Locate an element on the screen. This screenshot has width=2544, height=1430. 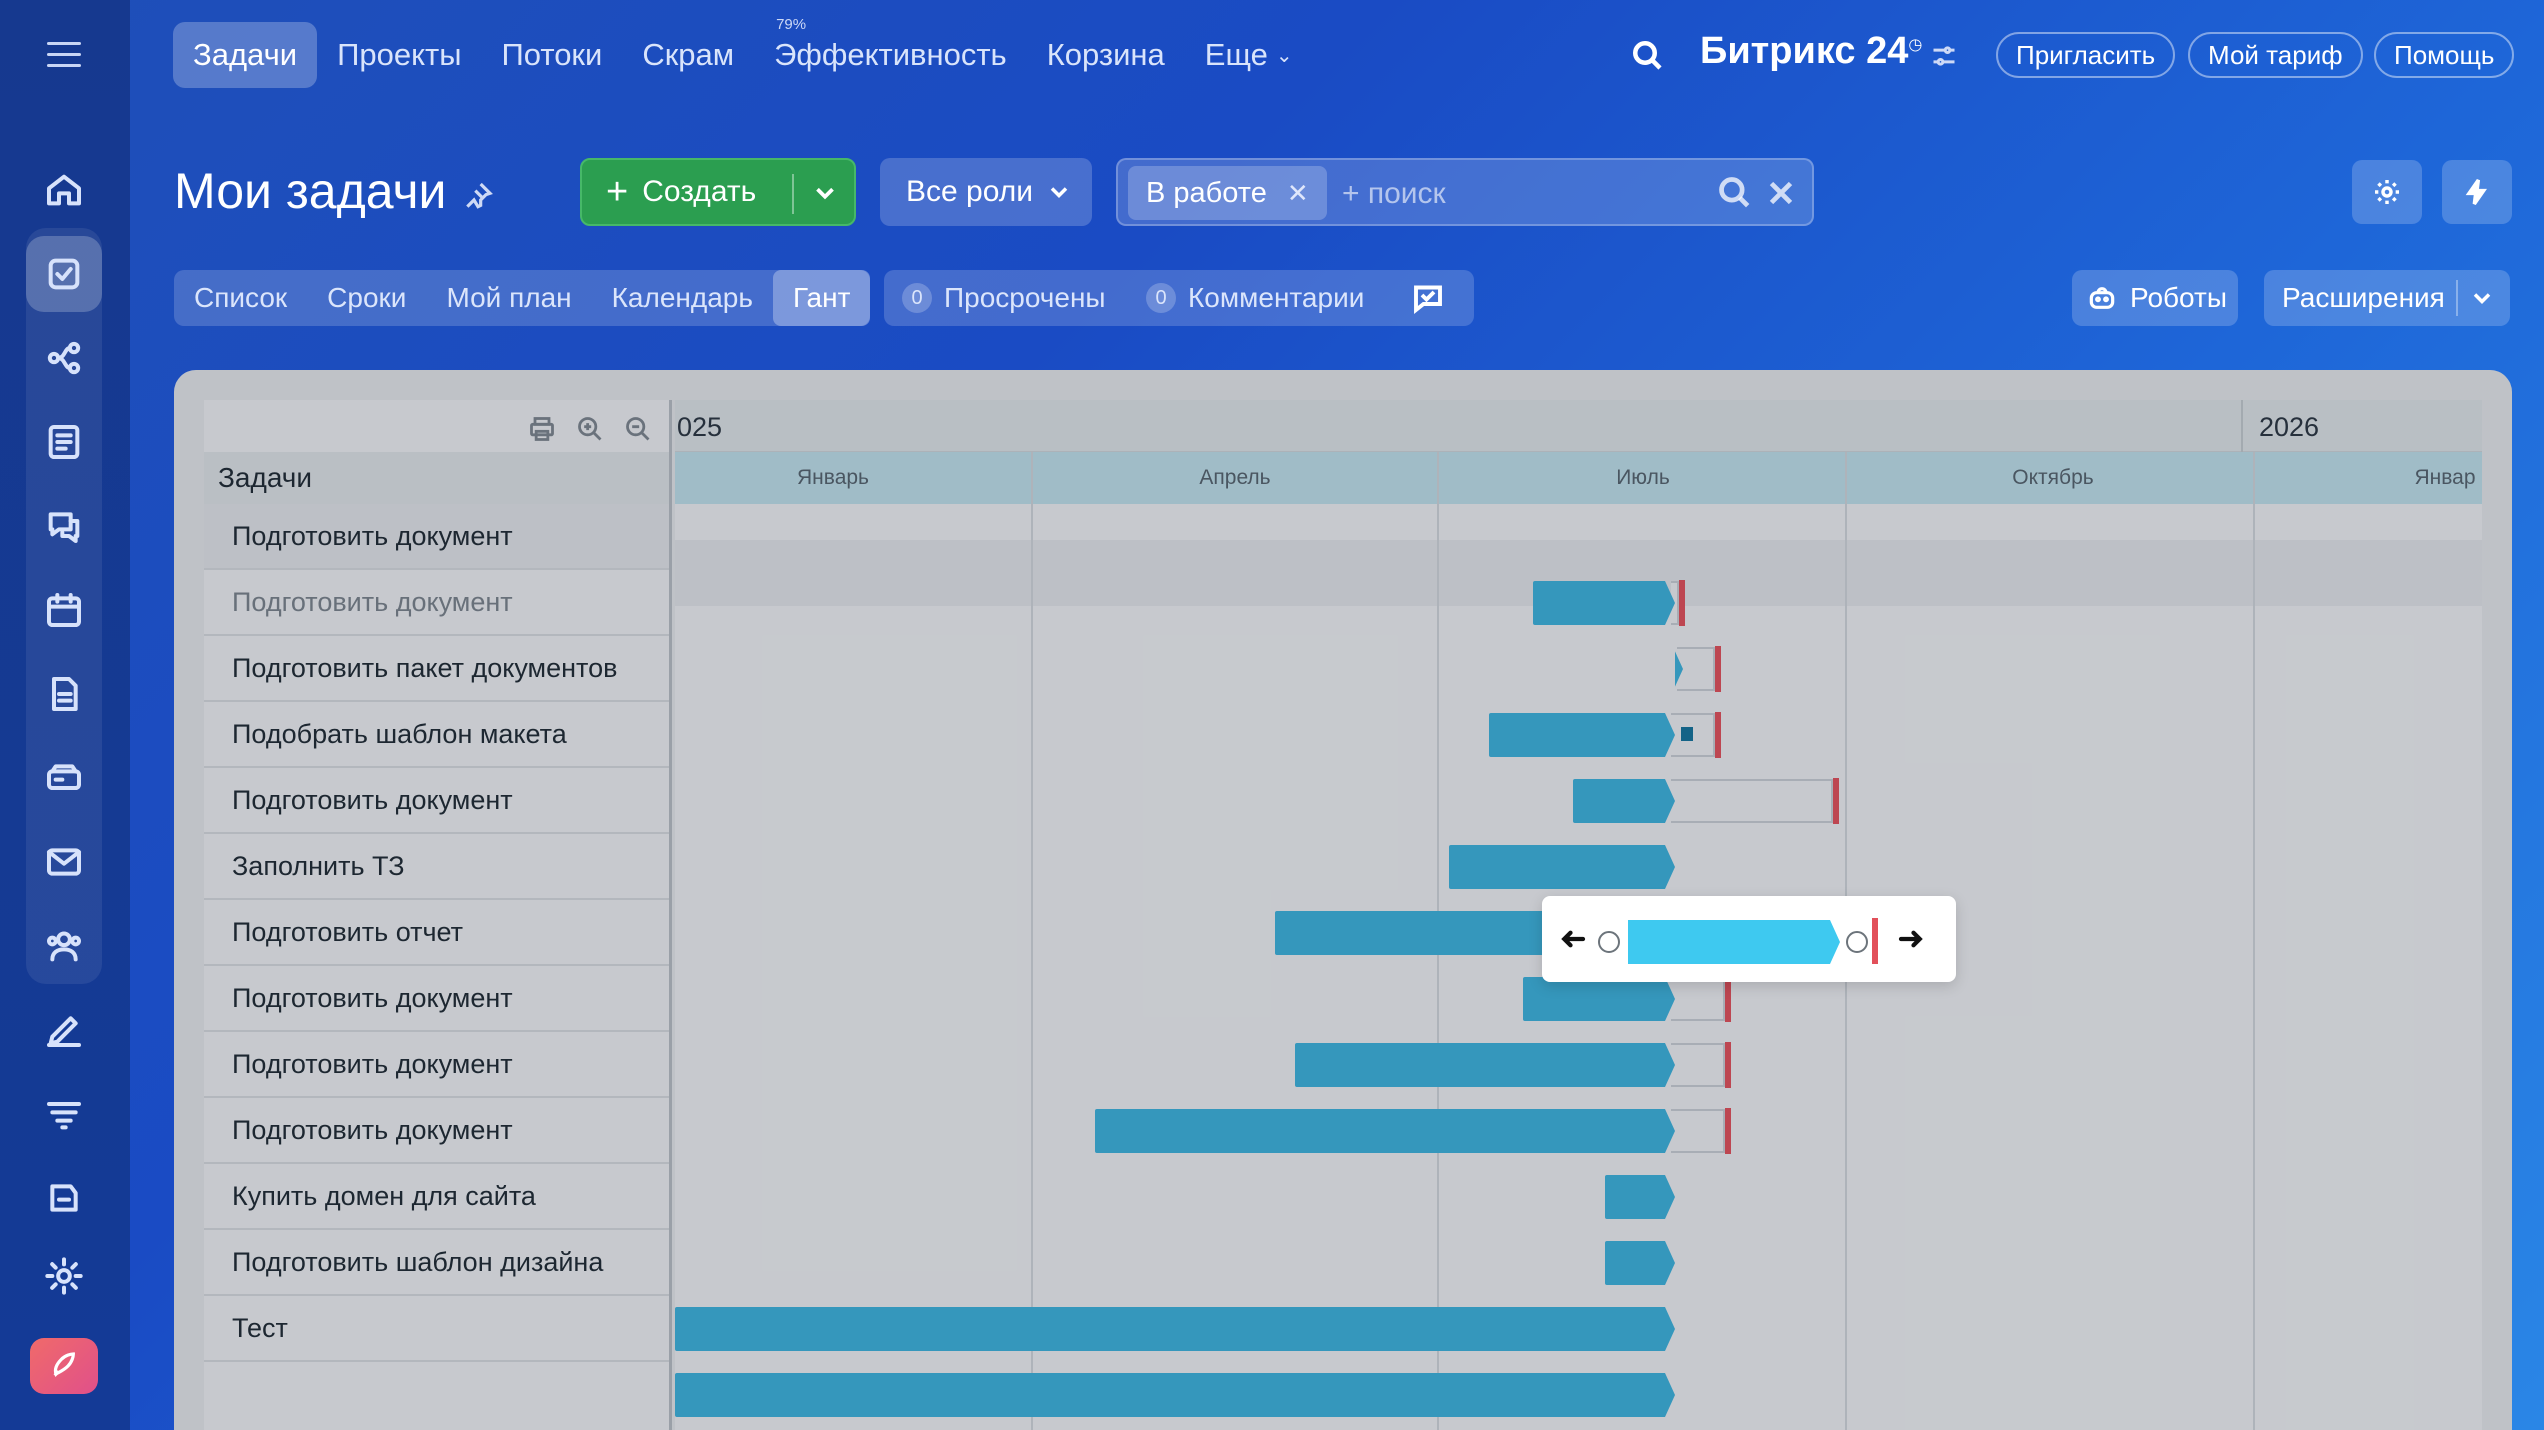
clear-icon is located at coordinates (1781, 193).